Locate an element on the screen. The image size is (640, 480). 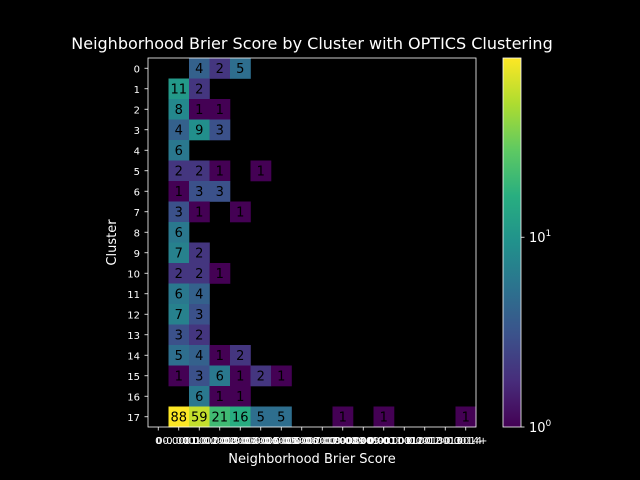
y-tick-label: 16 is located at coordinates (133, 397).